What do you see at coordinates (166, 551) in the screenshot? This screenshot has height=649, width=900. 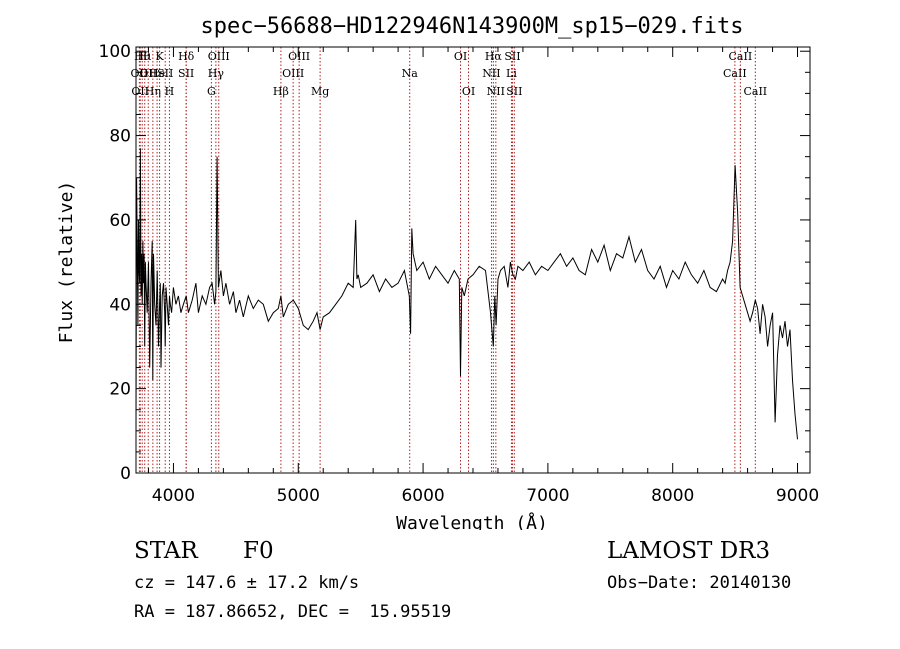 I see `object-class: STAR` at bounding box center [166, 551].